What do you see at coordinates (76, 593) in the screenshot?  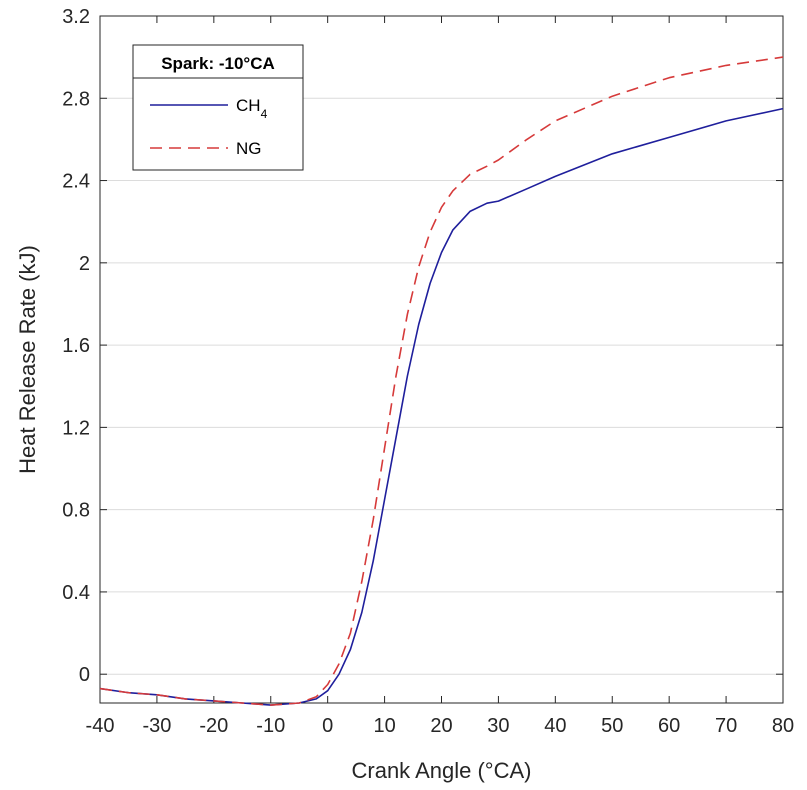 I see `y-tick-label: 0.4` at bounding box center [76, 593].